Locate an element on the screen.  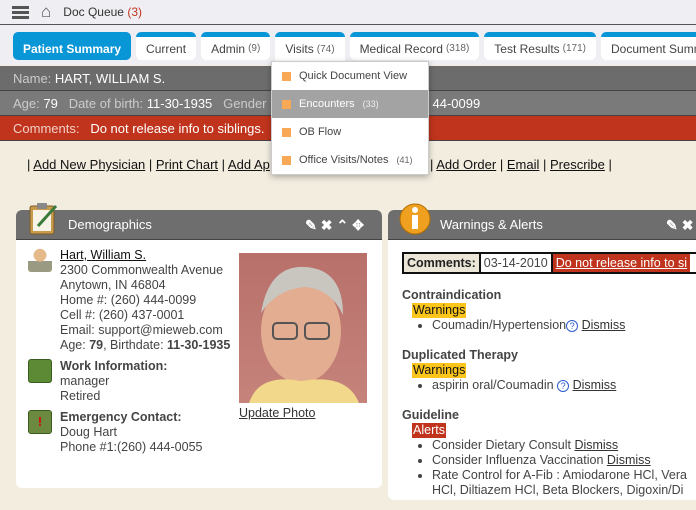
tab-document-summary: Document Summ is located at coordinates (648, 46).